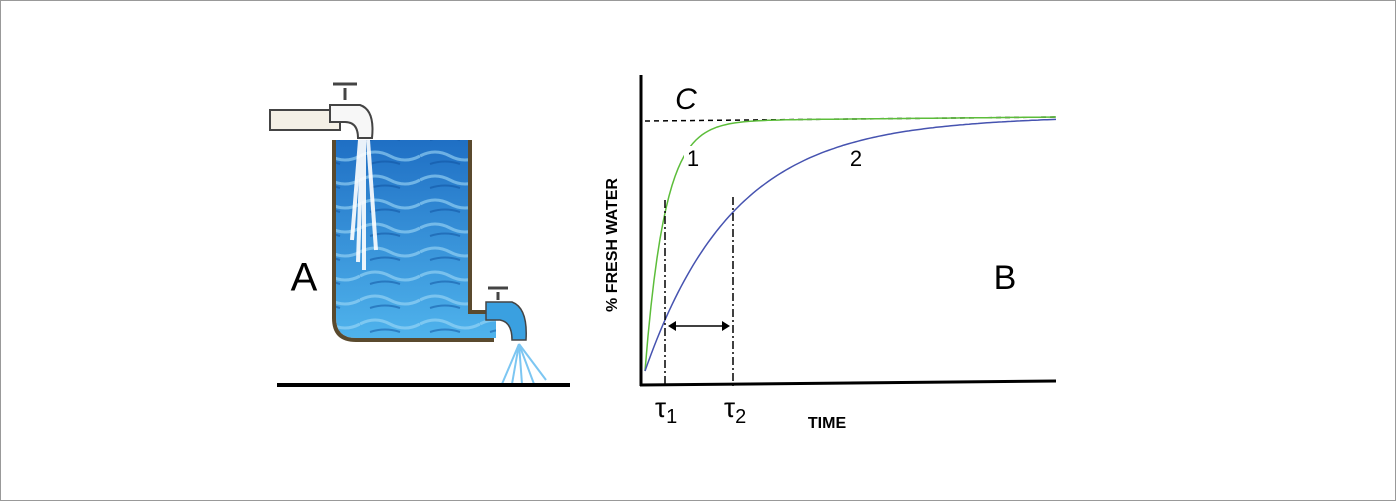  I want to click on outflow-spray, so click(524, 364).